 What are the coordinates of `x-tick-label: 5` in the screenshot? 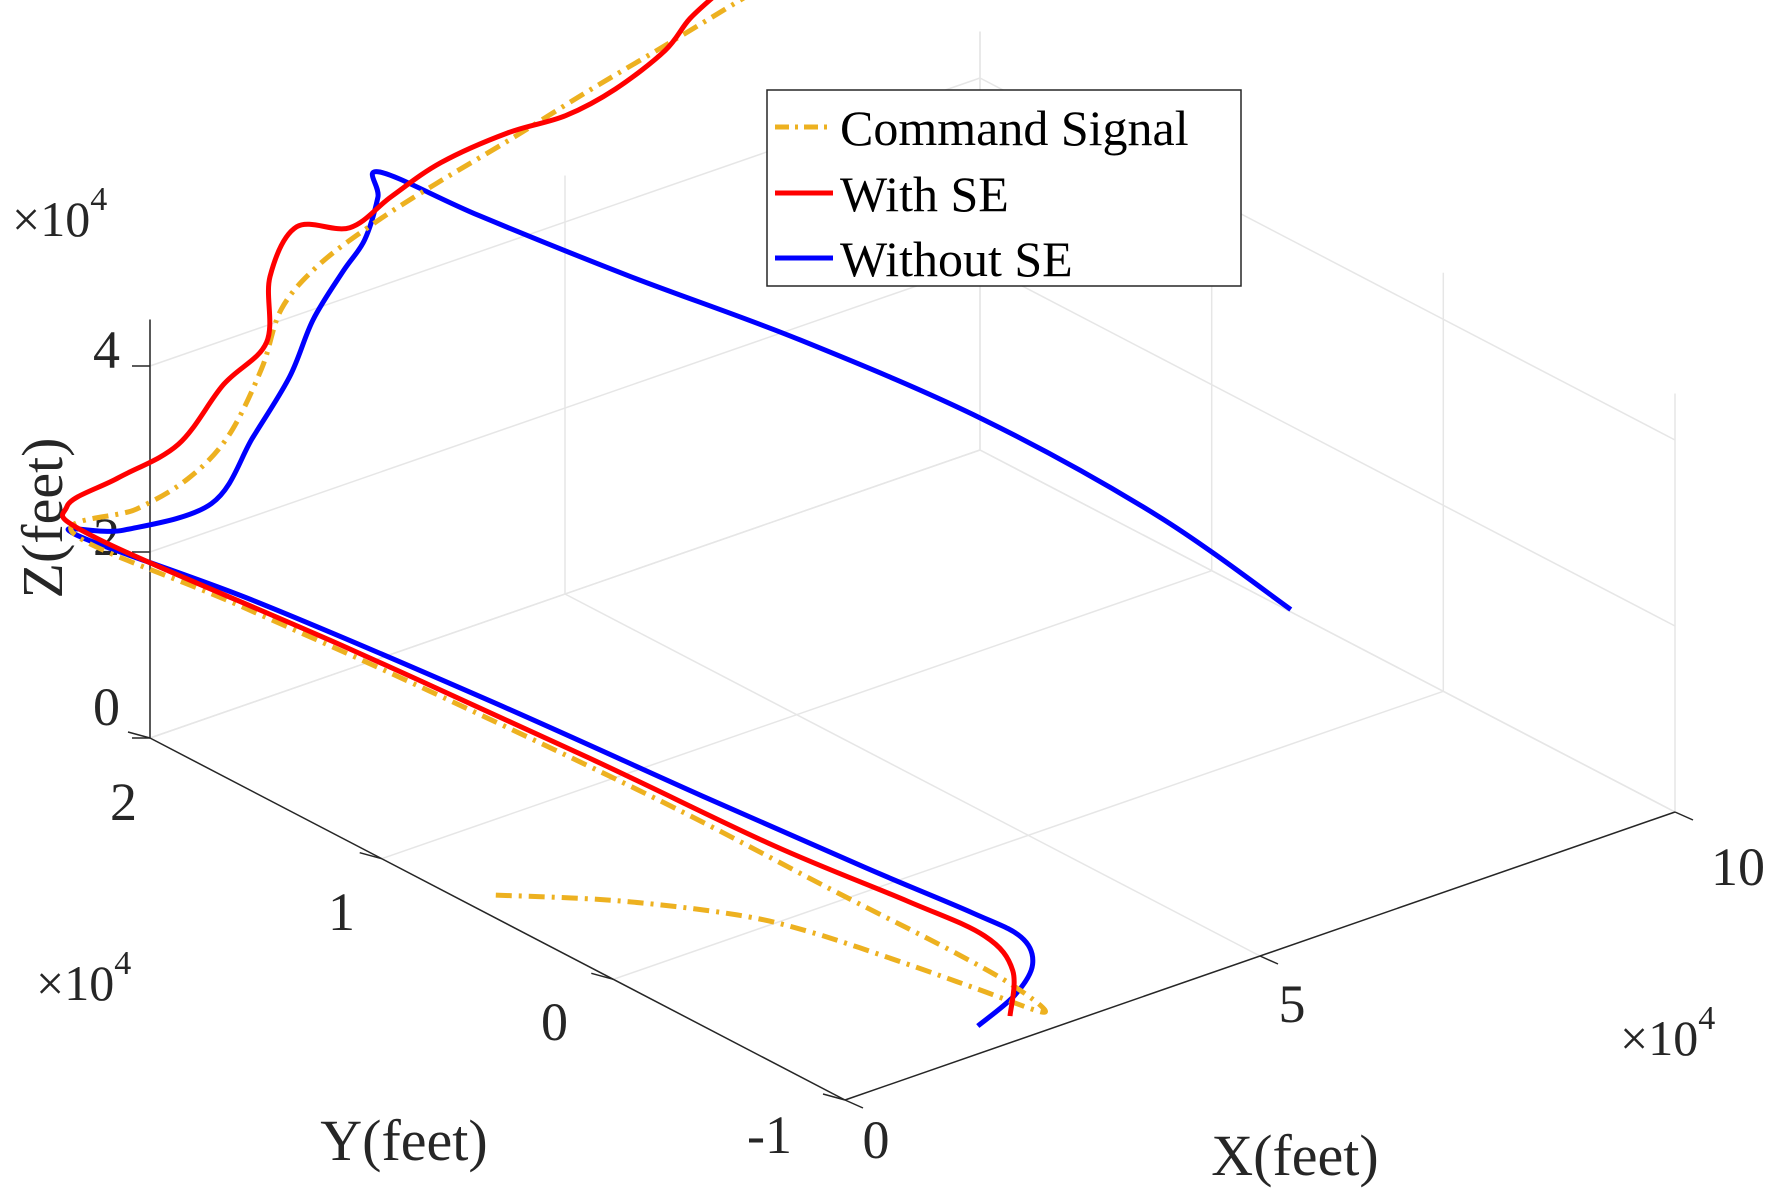 It's located at (1292, 1004).